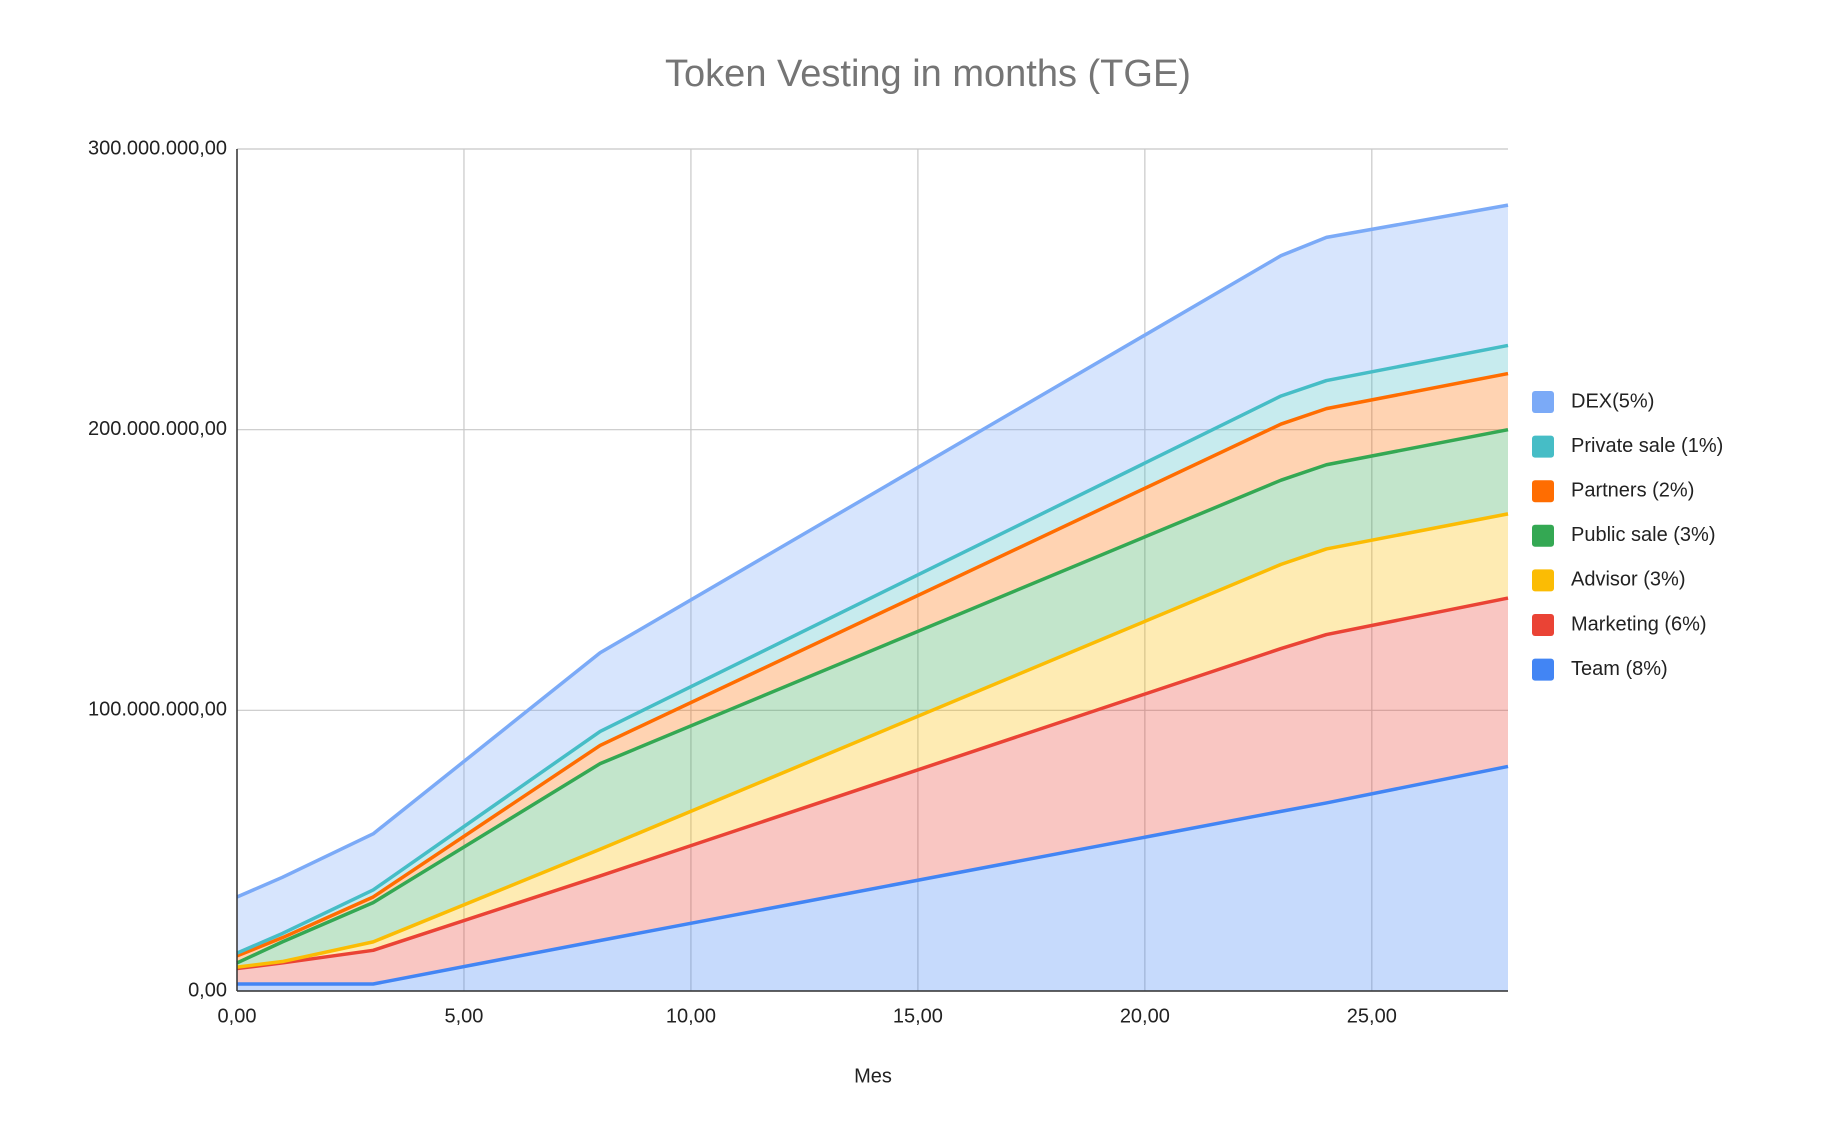 Image resolution: width=1834 pixels, height=1134 pixels. Describe the element at coordinates (873, 875) in the screenshot. I see `area-line` at that location.